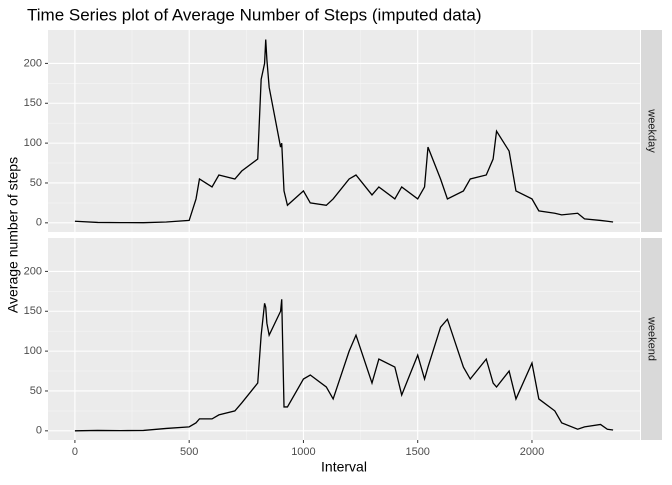 The image size is (672, 485). I want to click on x-tick-label: 0, so click(75, 452).